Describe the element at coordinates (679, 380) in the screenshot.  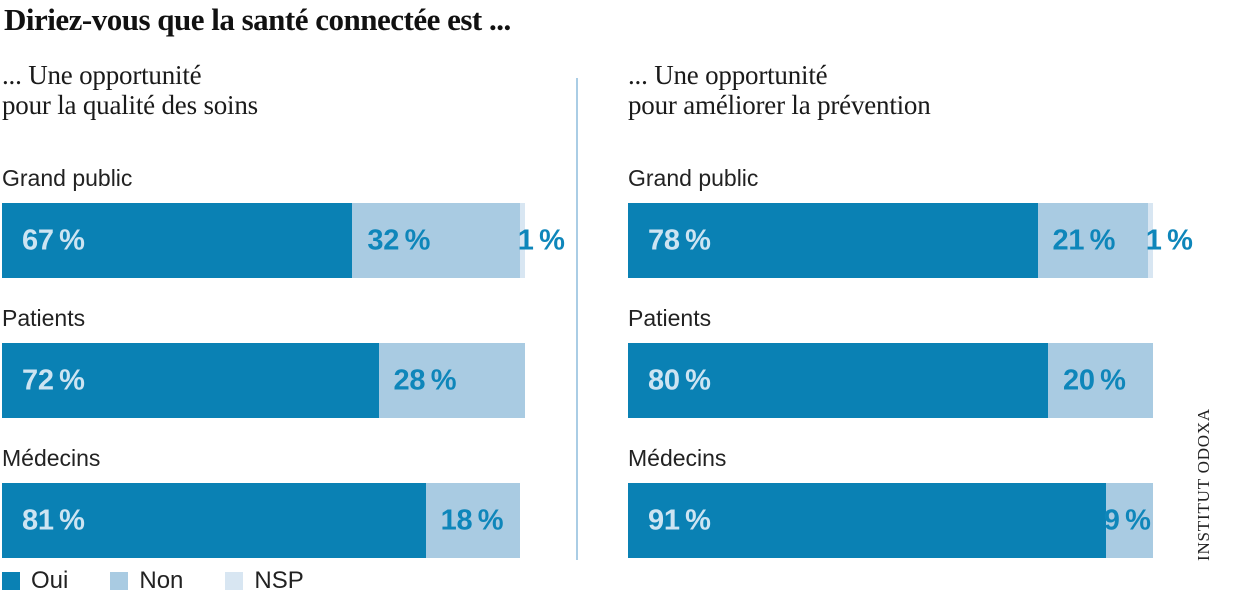
I see `bar-value-label: 80 %` at that location.